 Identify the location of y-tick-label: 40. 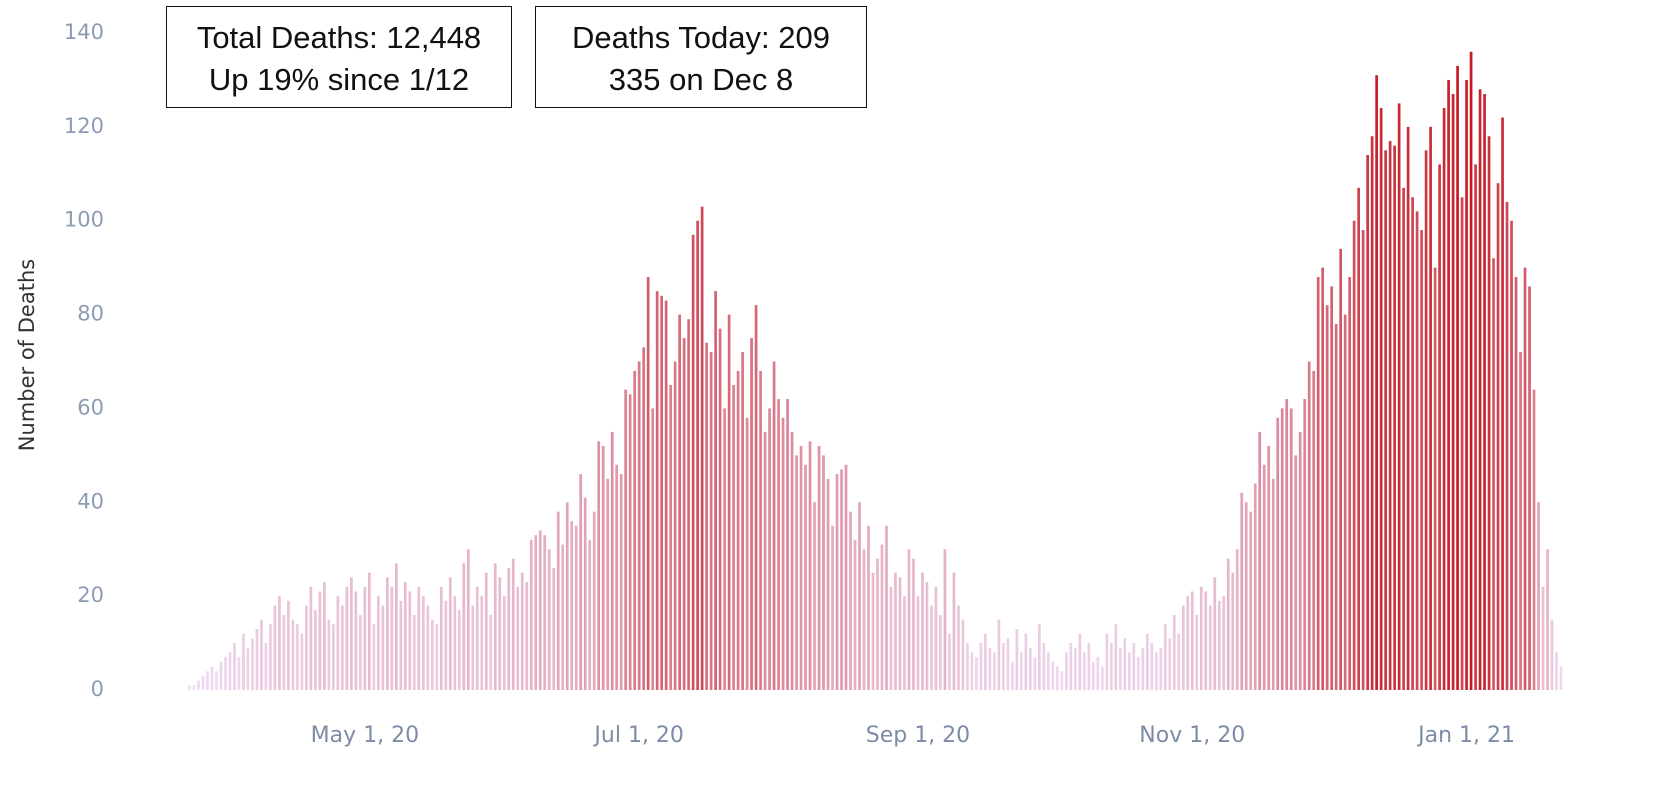
(90, 501).